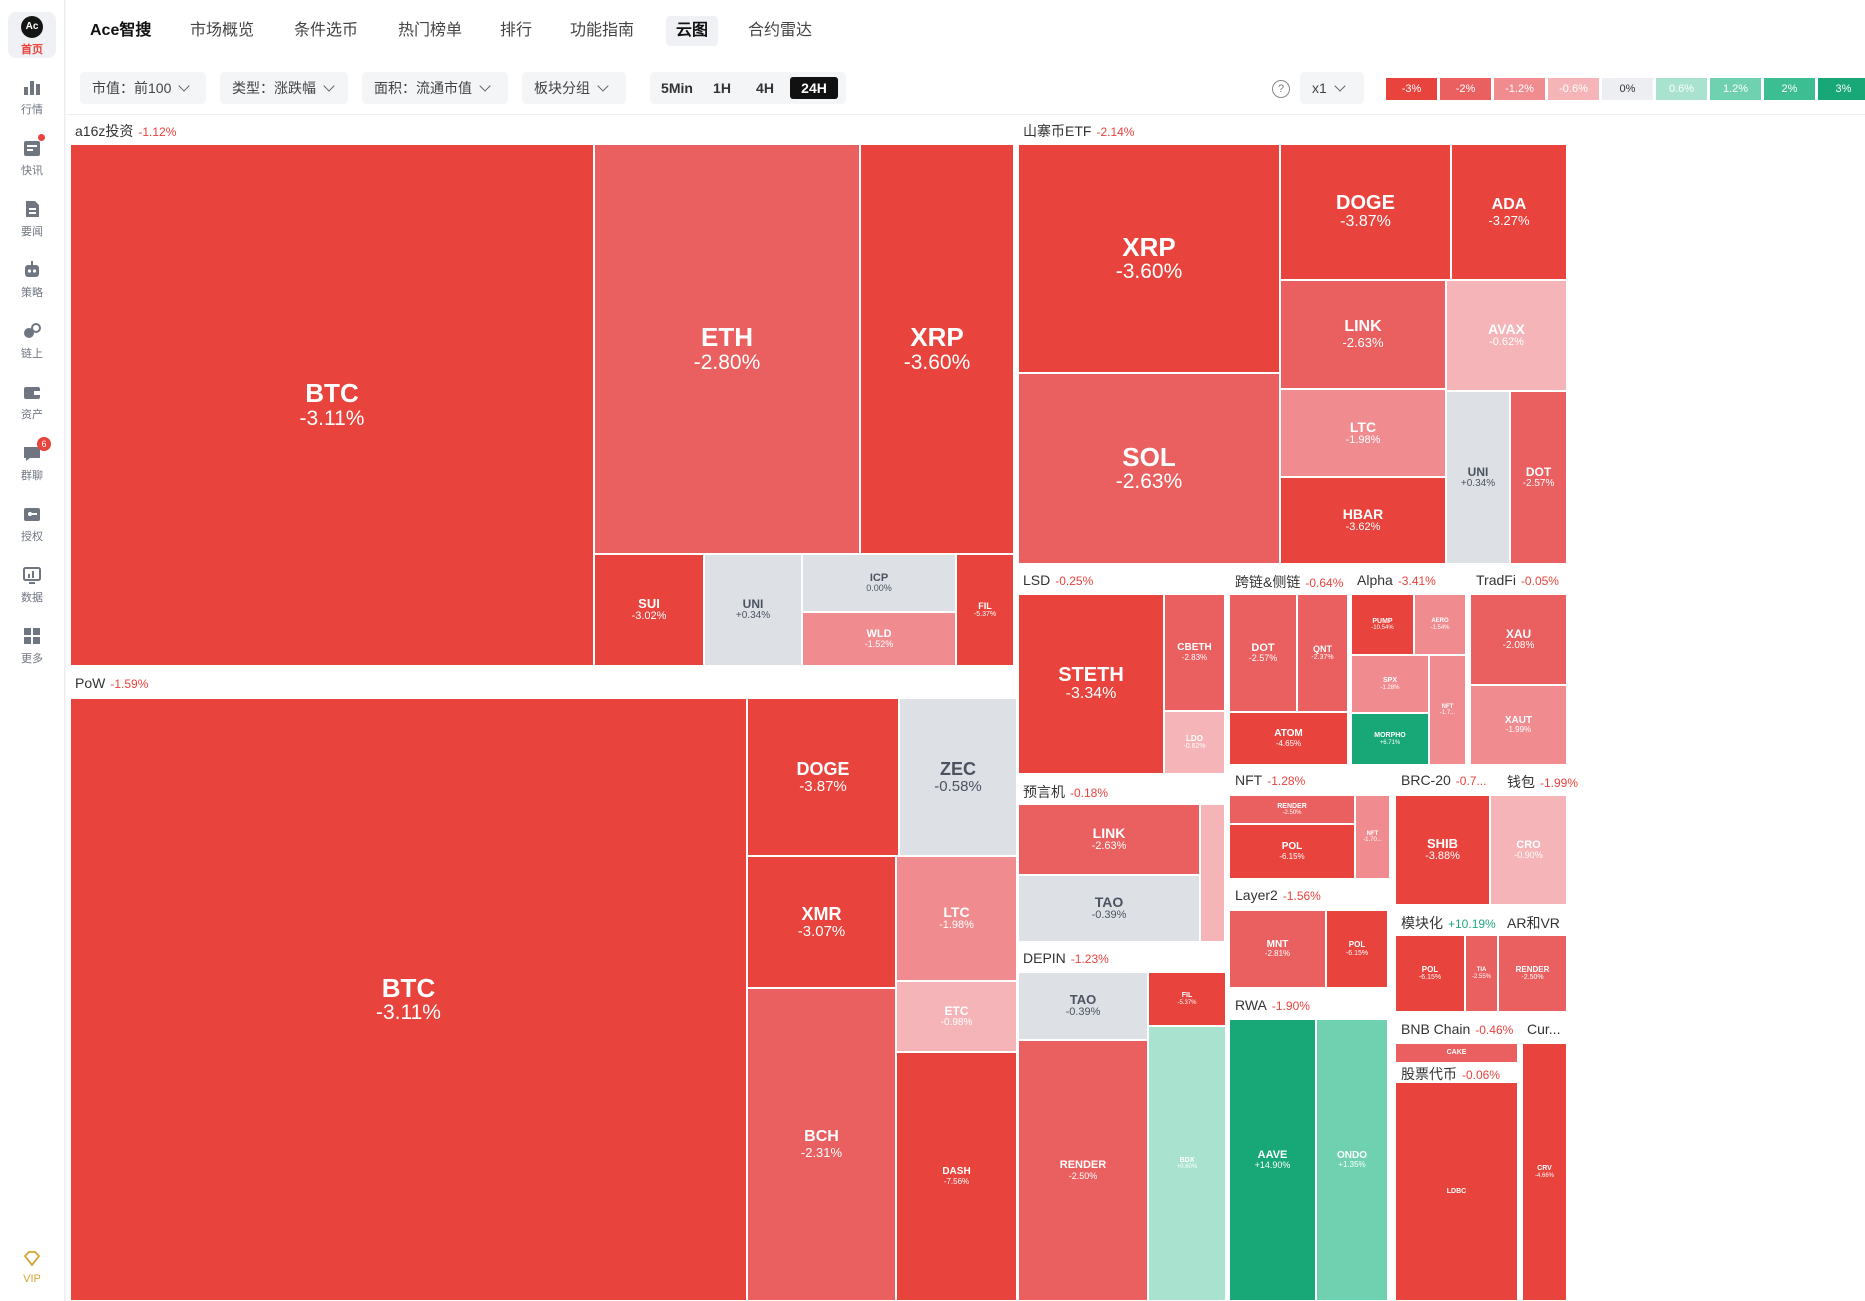 The width and height of the screenshot is (1865, 1301). Describe the element at coordinates (649, 610) in the screenshot. I see `heatmap-tile: SUI -3.02%` at that location.